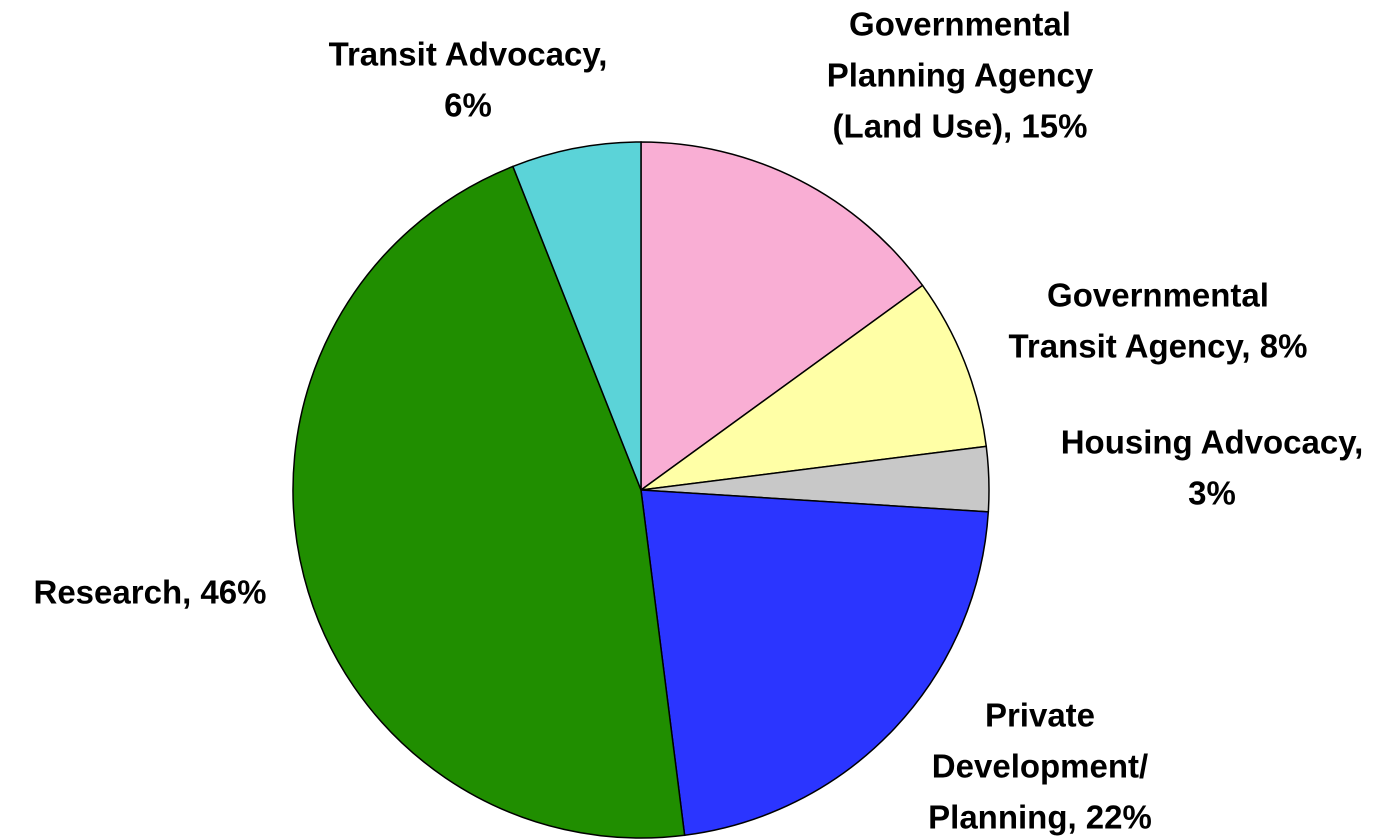 This screenshot has width=1397, height=839. Describe the element at coordinates (1212, 493) in the screenshot. I see `slice-label: 3%` at that location.